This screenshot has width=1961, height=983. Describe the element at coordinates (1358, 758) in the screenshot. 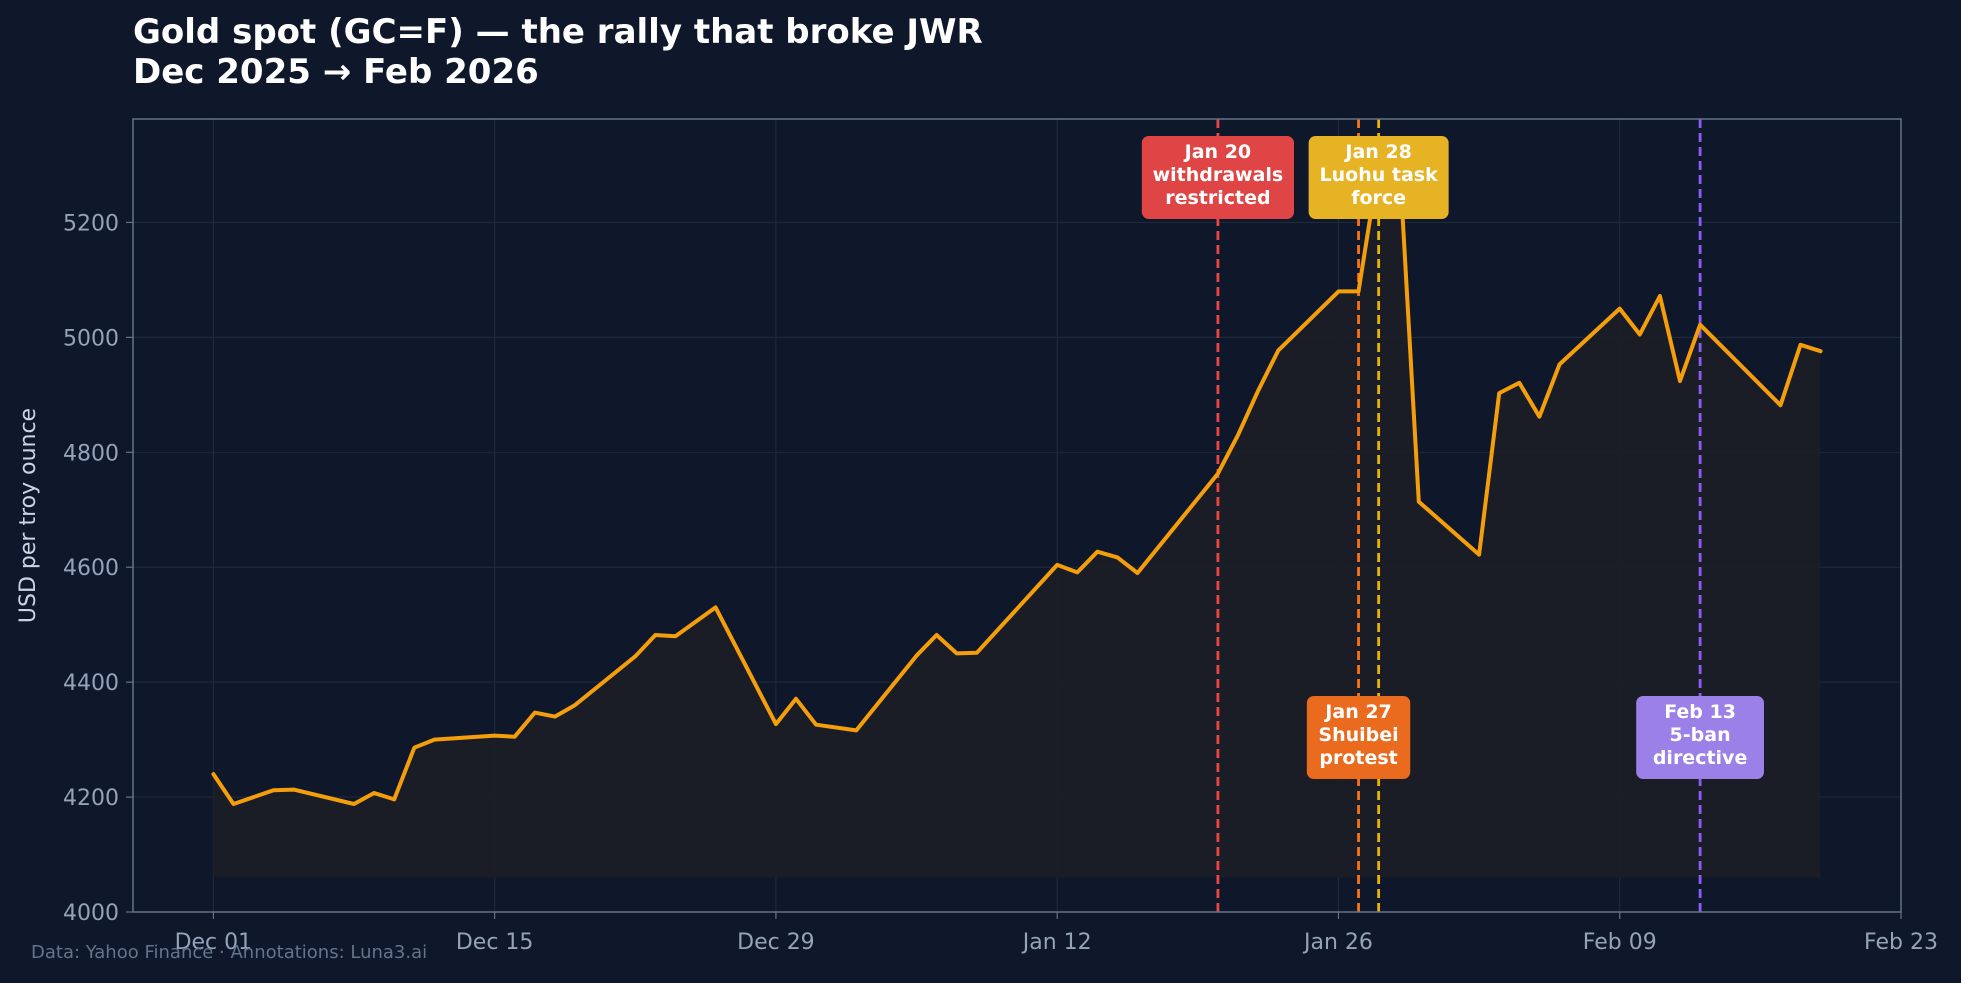

I see `event-label-text: protest` at that location.